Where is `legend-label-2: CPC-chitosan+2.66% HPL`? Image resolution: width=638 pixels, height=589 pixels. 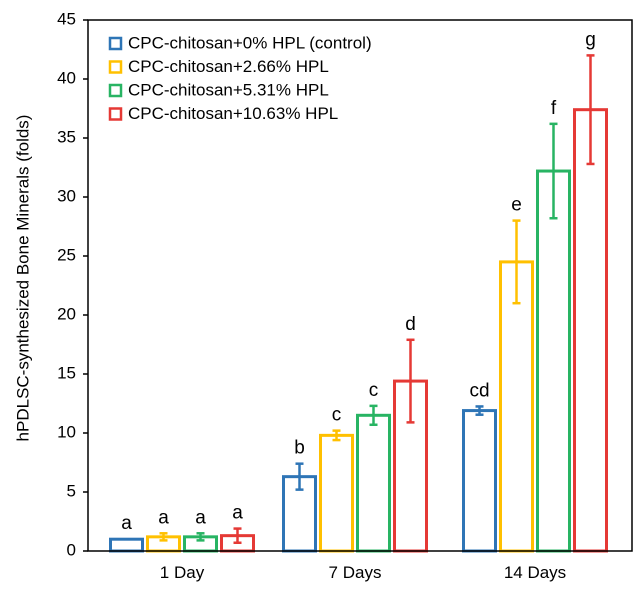
legend-label-2: CPC-chitosan+2.66% HPL is located at coordinates (228, 66).